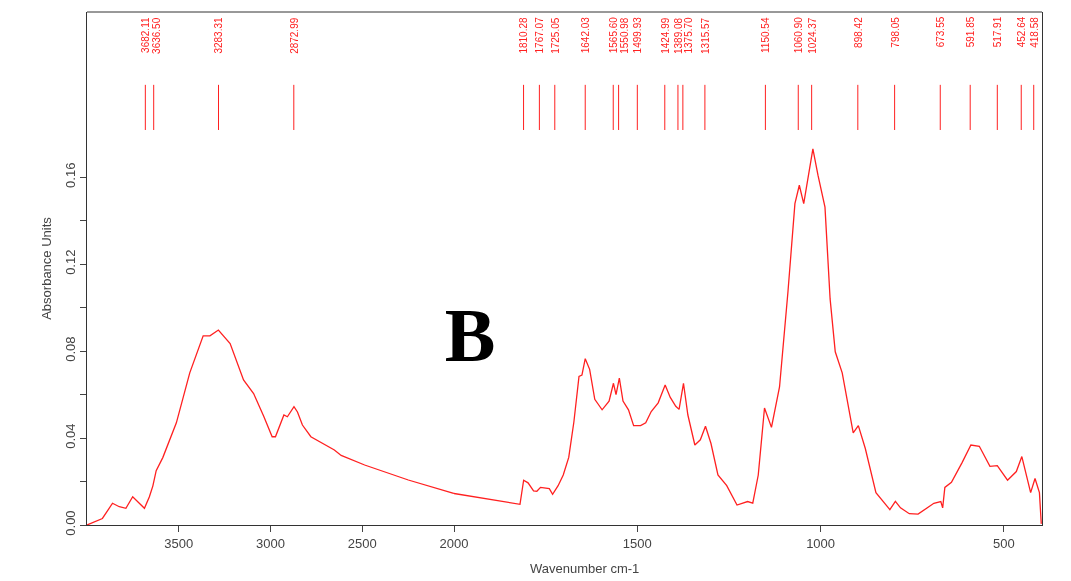  Describe the element at coordinates (1003, 543) in the screenshot. I see `x-tick-label: 500` at that location.